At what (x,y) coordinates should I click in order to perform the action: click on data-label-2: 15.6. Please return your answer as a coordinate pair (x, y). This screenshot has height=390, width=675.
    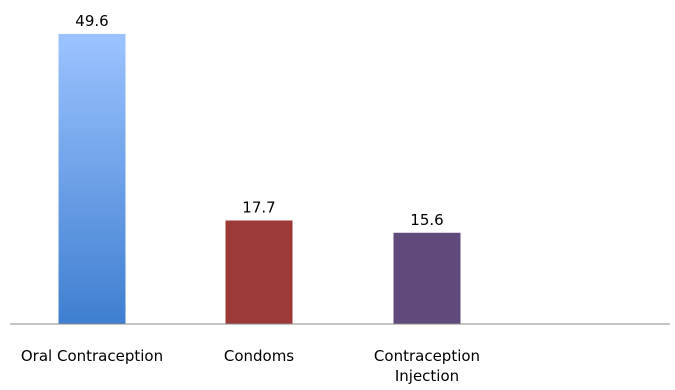
    Looking at the image, I should click on (426, 220).